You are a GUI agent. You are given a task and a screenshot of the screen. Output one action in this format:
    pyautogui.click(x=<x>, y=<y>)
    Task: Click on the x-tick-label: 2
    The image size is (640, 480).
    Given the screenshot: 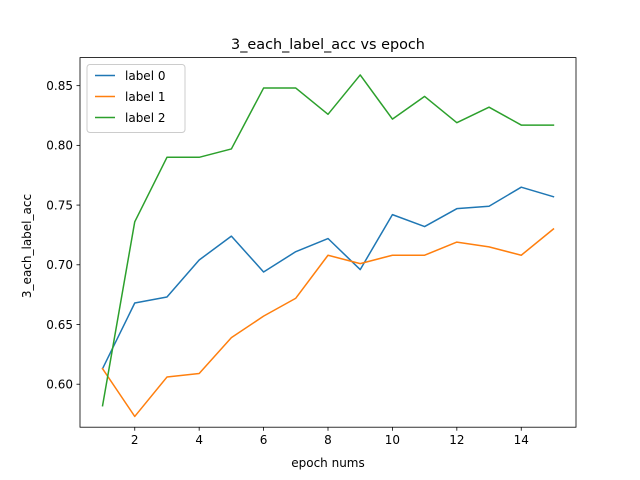 What is the action you would take?
    pyautogui.click(x=135, y=440)
    